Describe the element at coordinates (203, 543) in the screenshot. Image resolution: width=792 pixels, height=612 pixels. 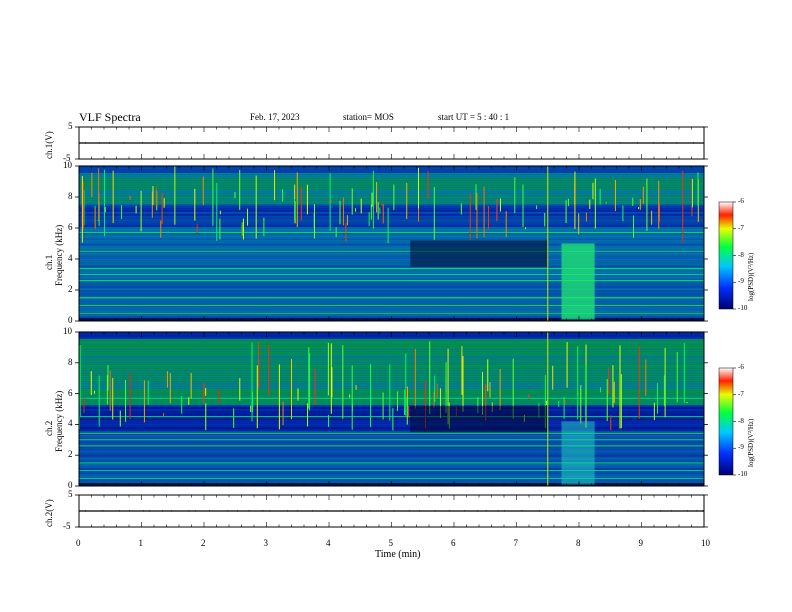
I see `x-tick-label: 2` at that location.